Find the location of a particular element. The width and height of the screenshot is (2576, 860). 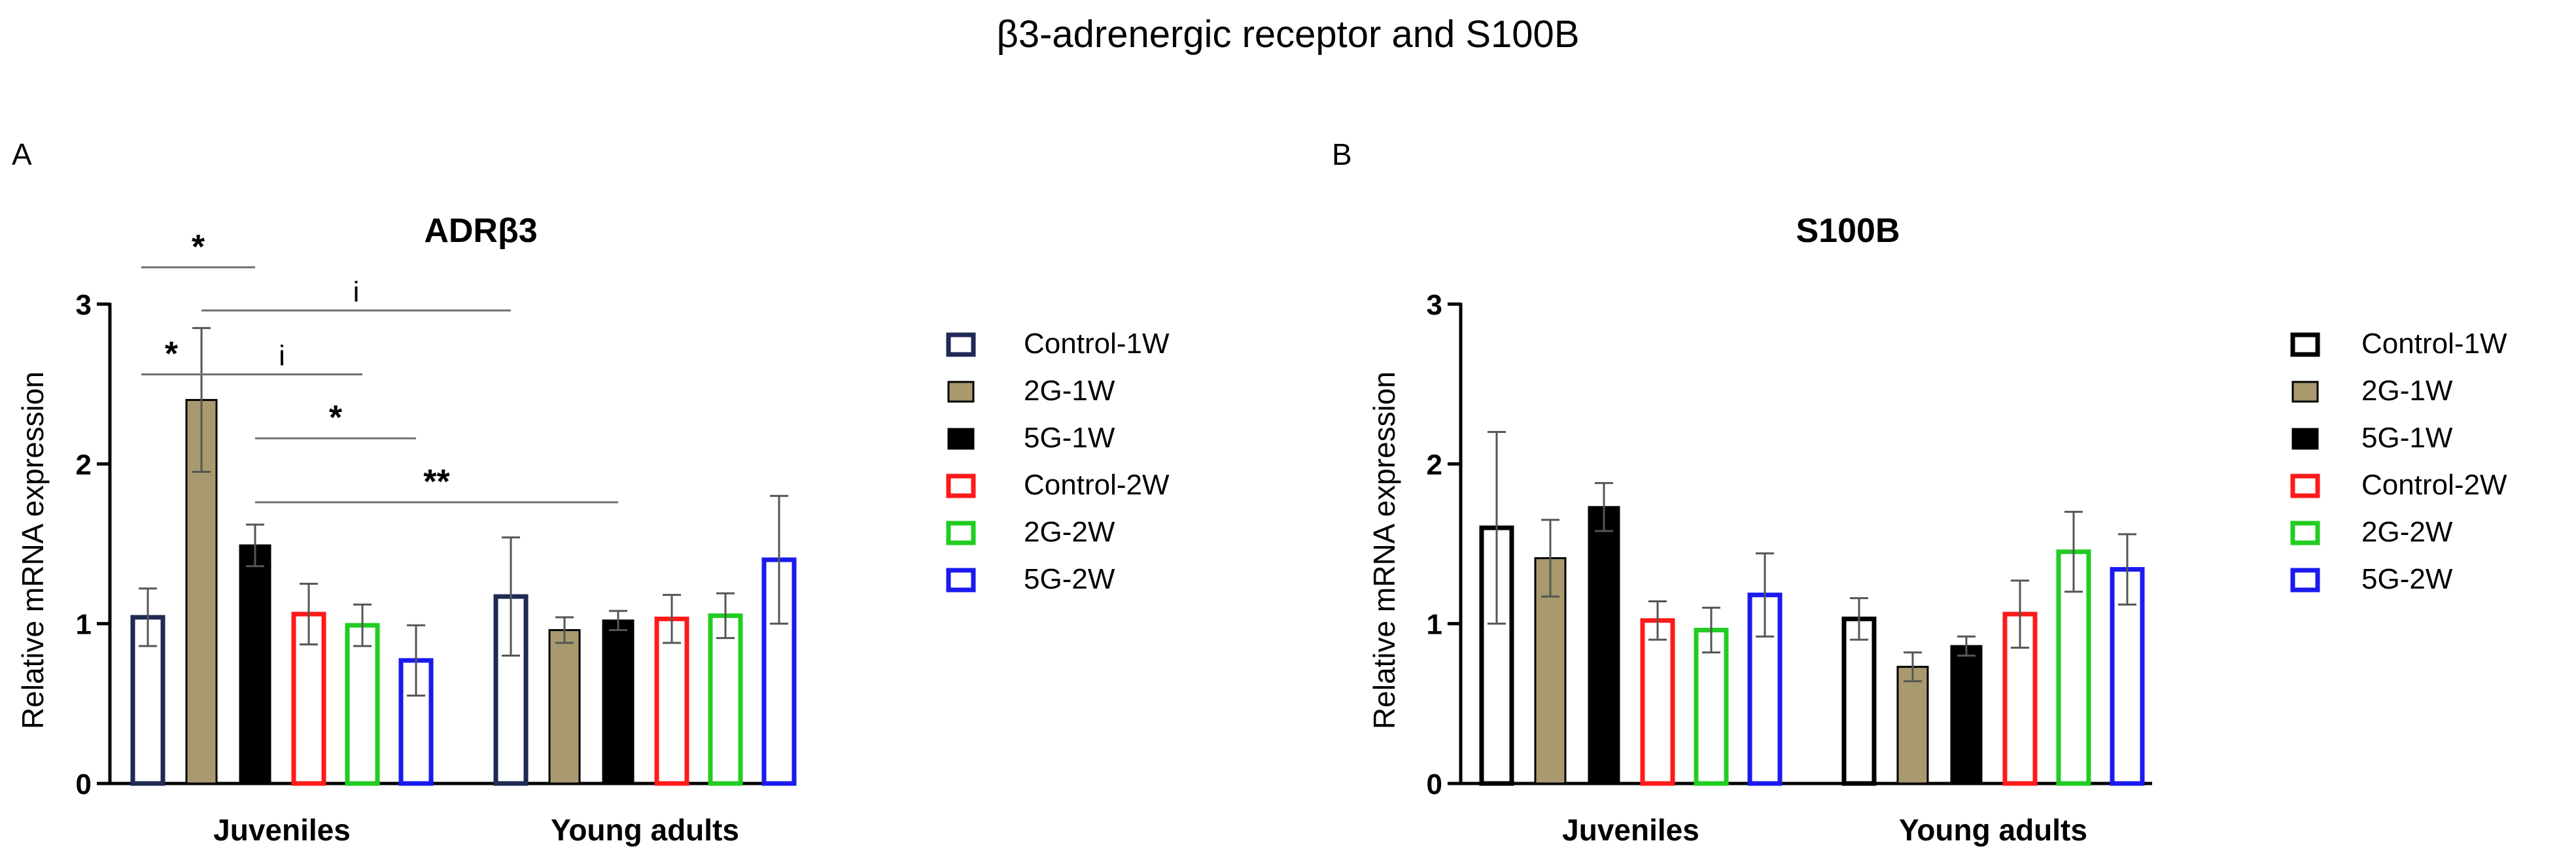

significance-marker: ** is located at coordinates (436, 482).